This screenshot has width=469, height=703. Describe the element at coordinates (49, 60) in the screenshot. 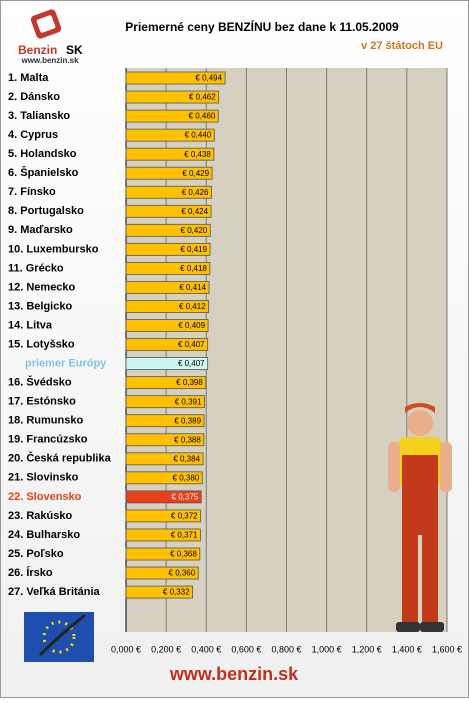

I see `logo-url: www.benzin.sk` at that location.